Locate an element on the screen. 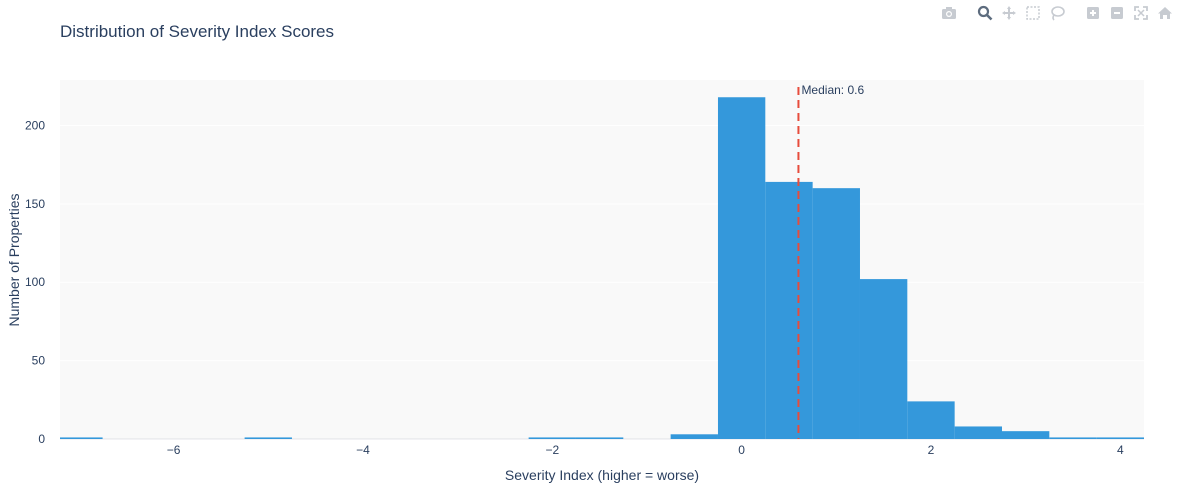 The width and height of the screenshot is (1184, 500). x-tick-label: 2 is located at coordinates (931, 450).